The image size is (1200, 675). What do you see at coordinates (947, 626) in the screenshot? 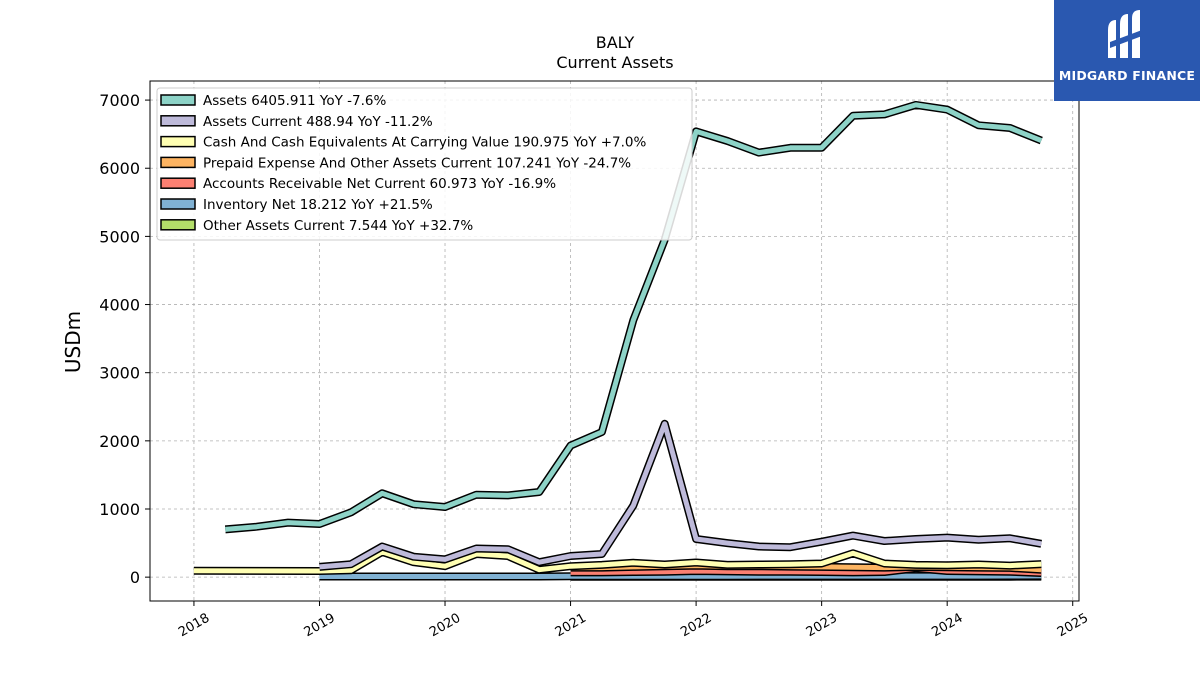
I see `x-tick-label: 2024` at bounding box center [947, 626].